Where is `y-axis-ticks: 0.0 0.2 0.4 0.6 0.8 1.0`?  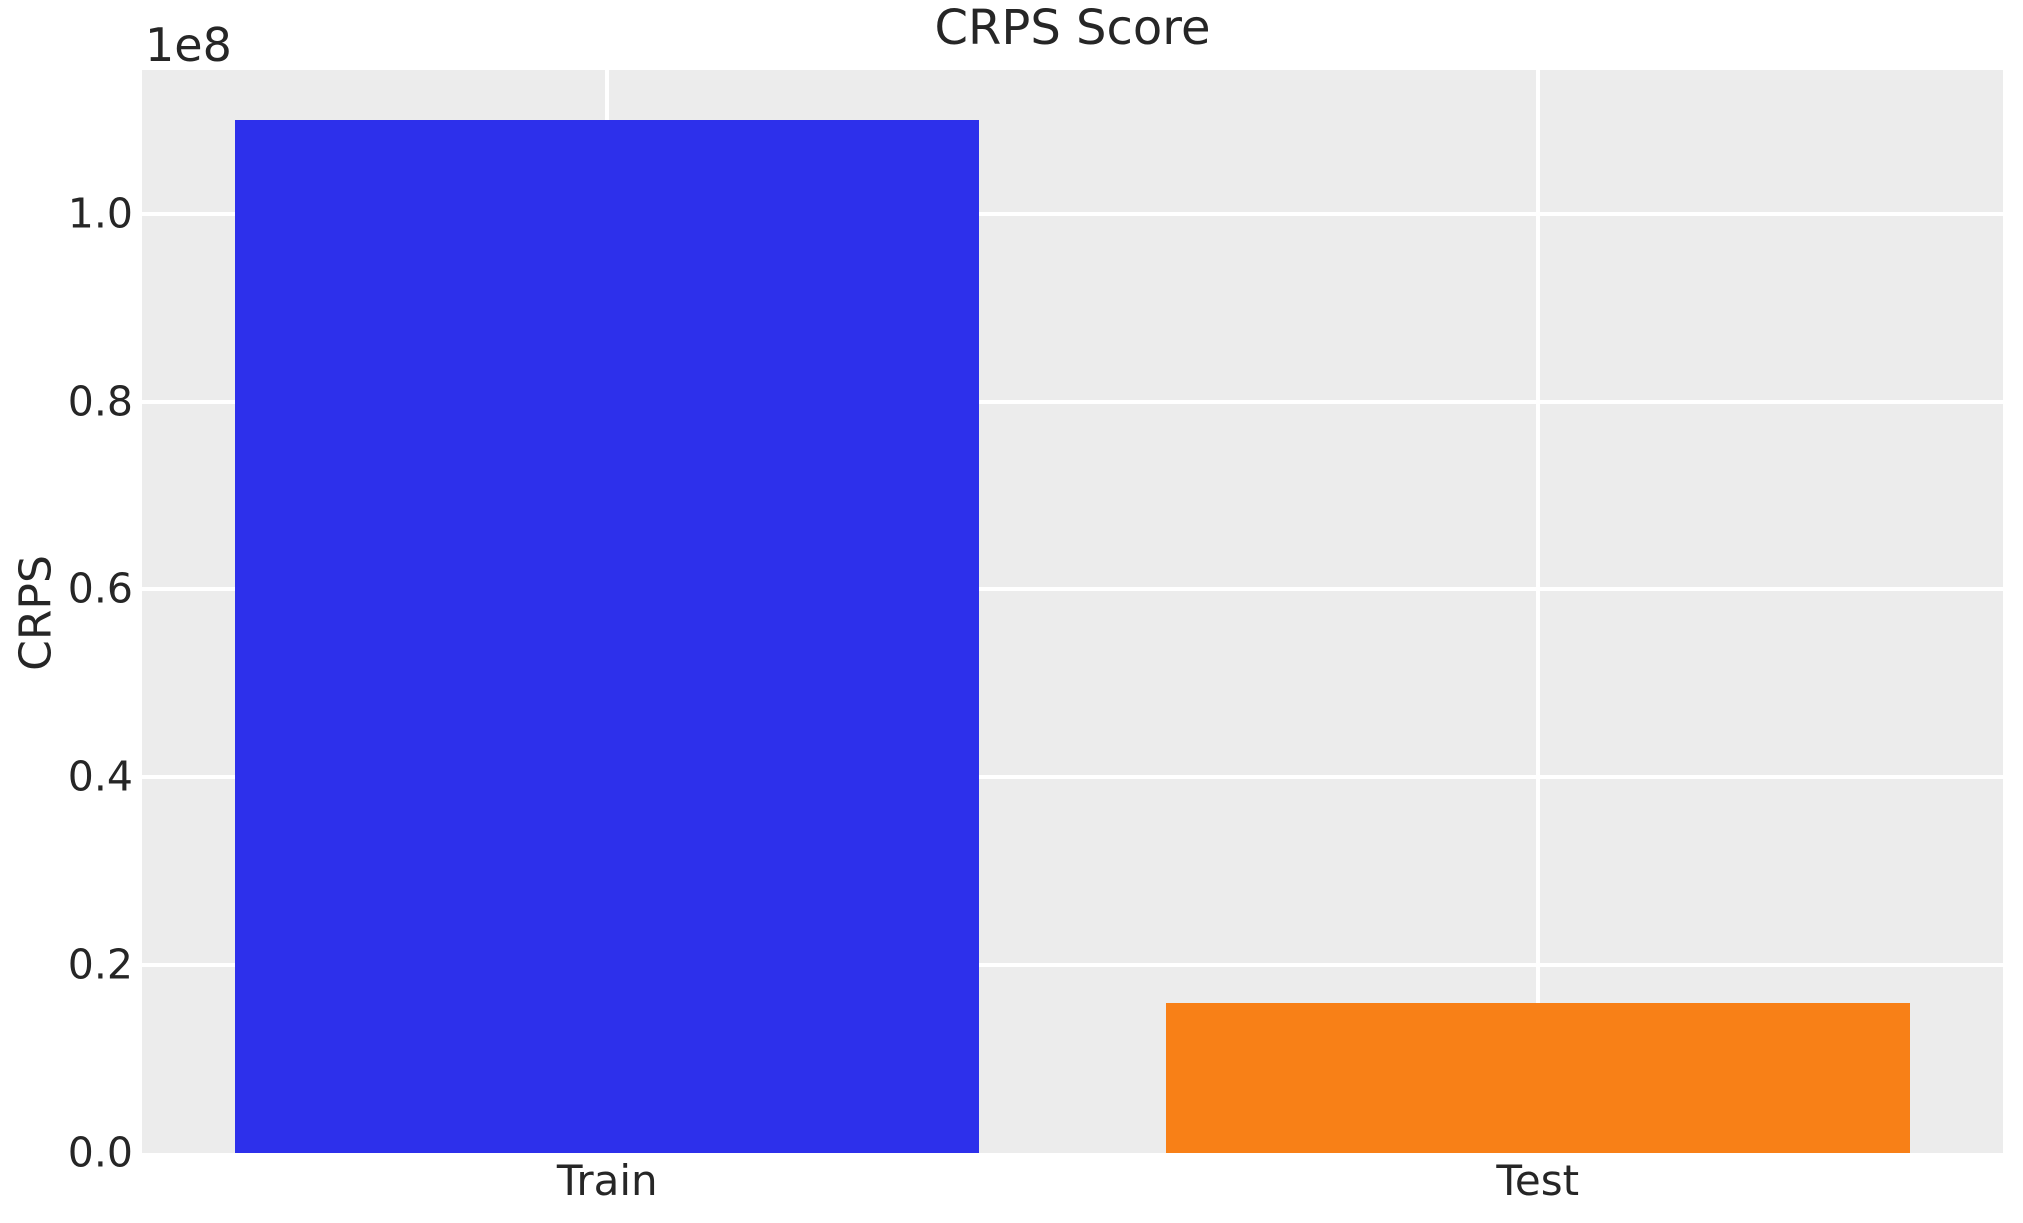
y-axis-ticks: 0.0 0.2 0.4 0.6 0.8 1.0 is located at coordinates (66, 621).